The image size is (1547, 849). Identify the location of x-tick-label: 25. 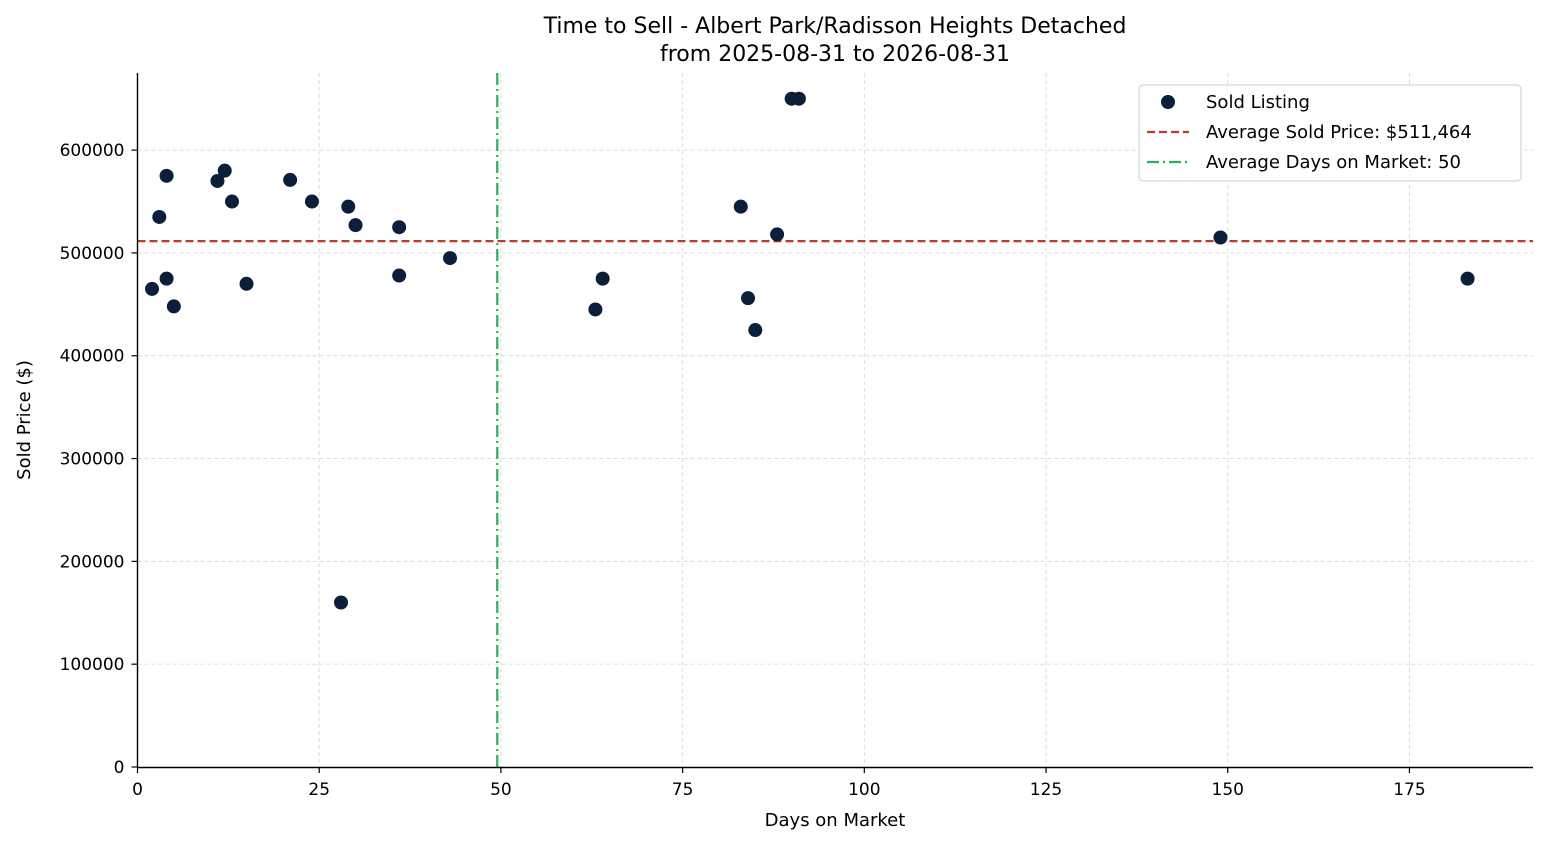
(319, 790).